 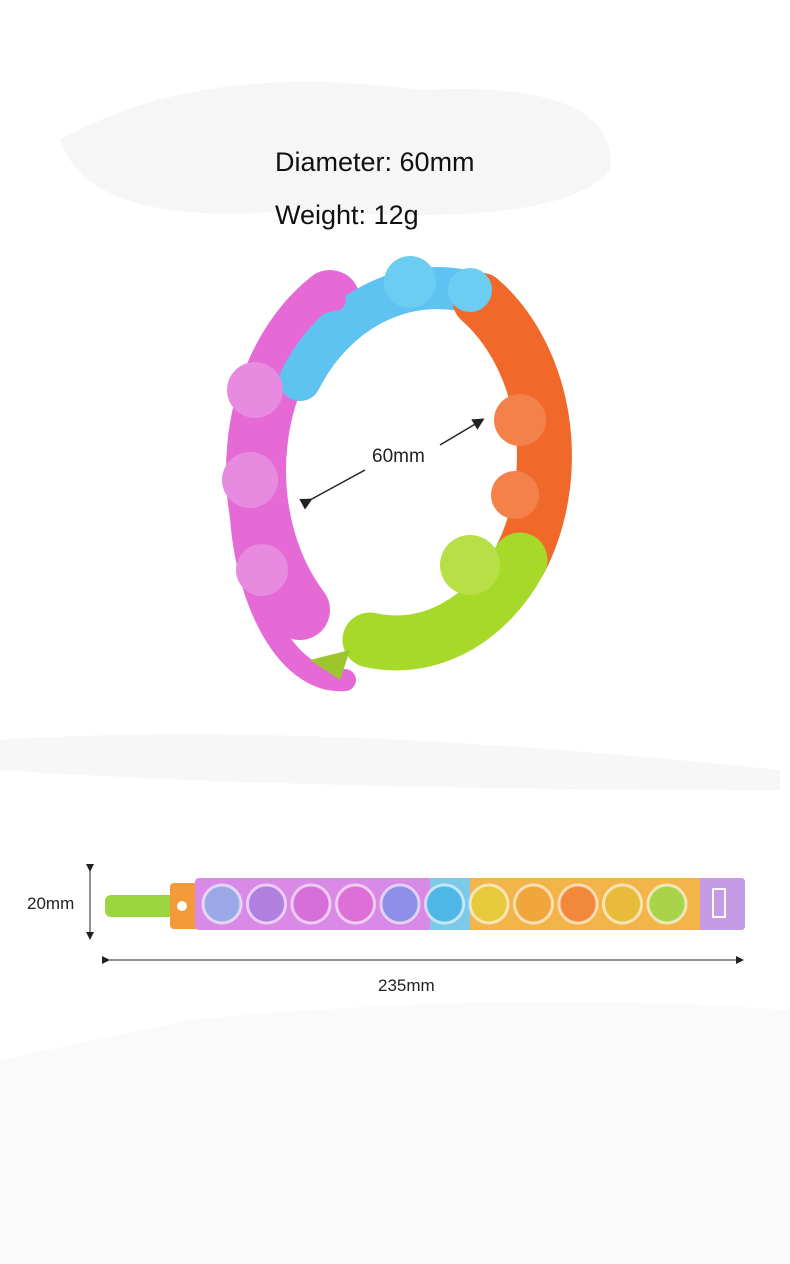 What do you see at coordinates (332, 489) in the screenshot?
I see `diameter-arrow-left` at bounding box center [332, 489].